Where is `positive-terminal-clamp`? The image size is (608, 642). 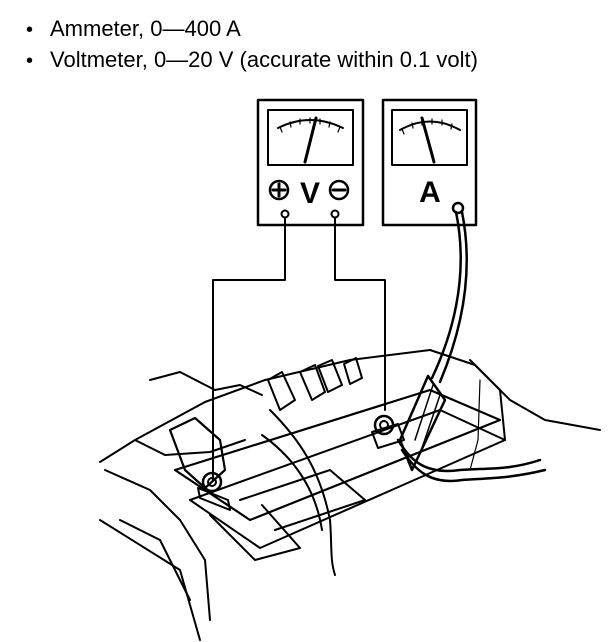
positive-terminal-clamp is located at coordinates (214, 499).